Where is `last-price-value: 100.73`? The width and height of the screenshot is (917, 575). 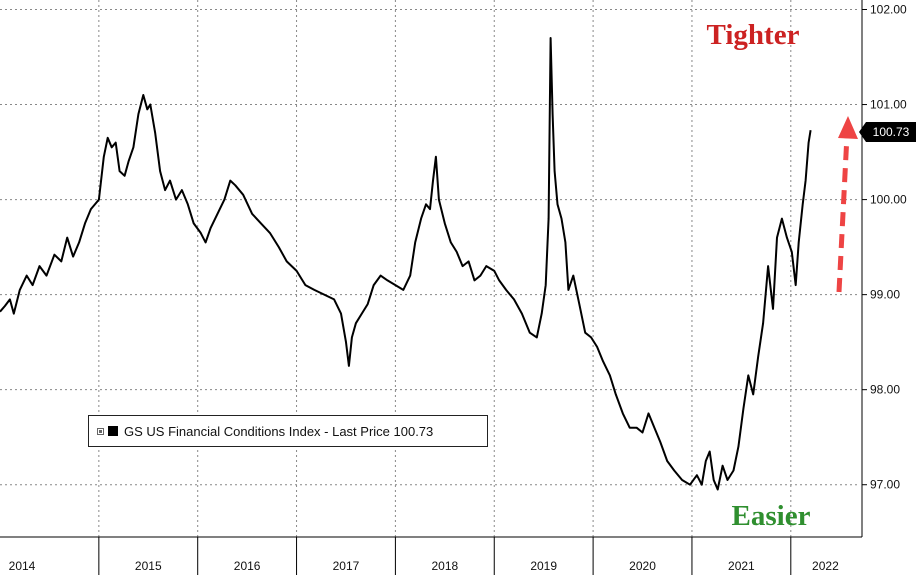 last-price-value: 100.73 is located at coordinates (891, 132).